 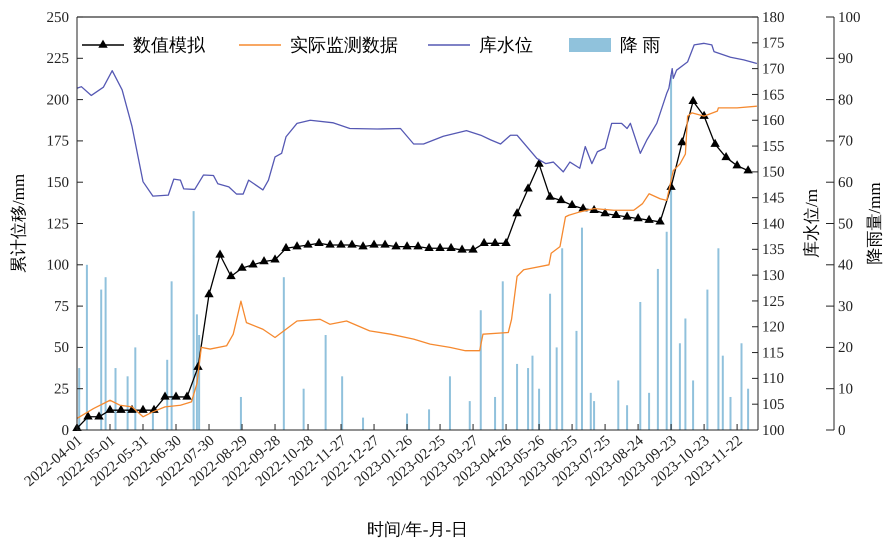 What do you see at coordinates (773, 224) in the screenshot?
I see `y2-tick-label: 140` at bounding box center [773, 224].